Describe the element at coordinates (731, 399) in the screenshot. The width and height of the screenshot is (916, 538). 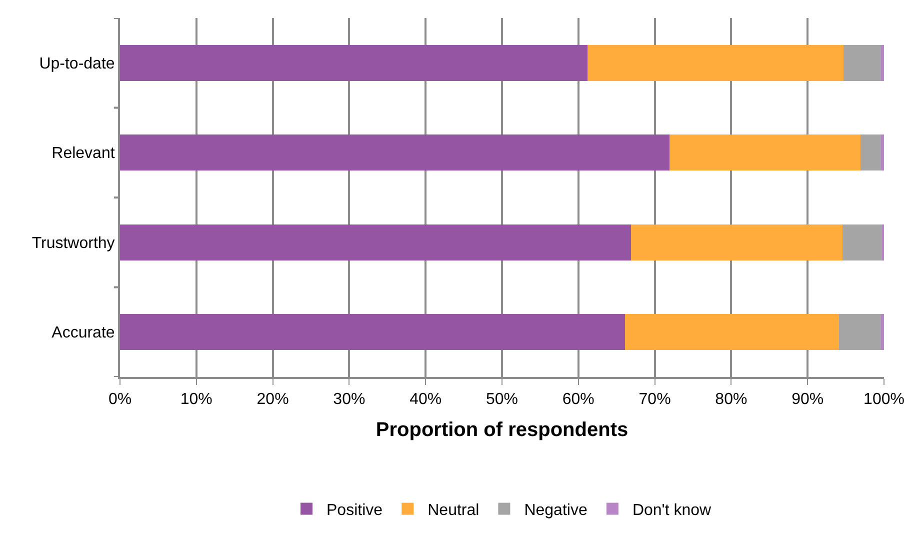
I see `x-tick-label: 80%` at that location.